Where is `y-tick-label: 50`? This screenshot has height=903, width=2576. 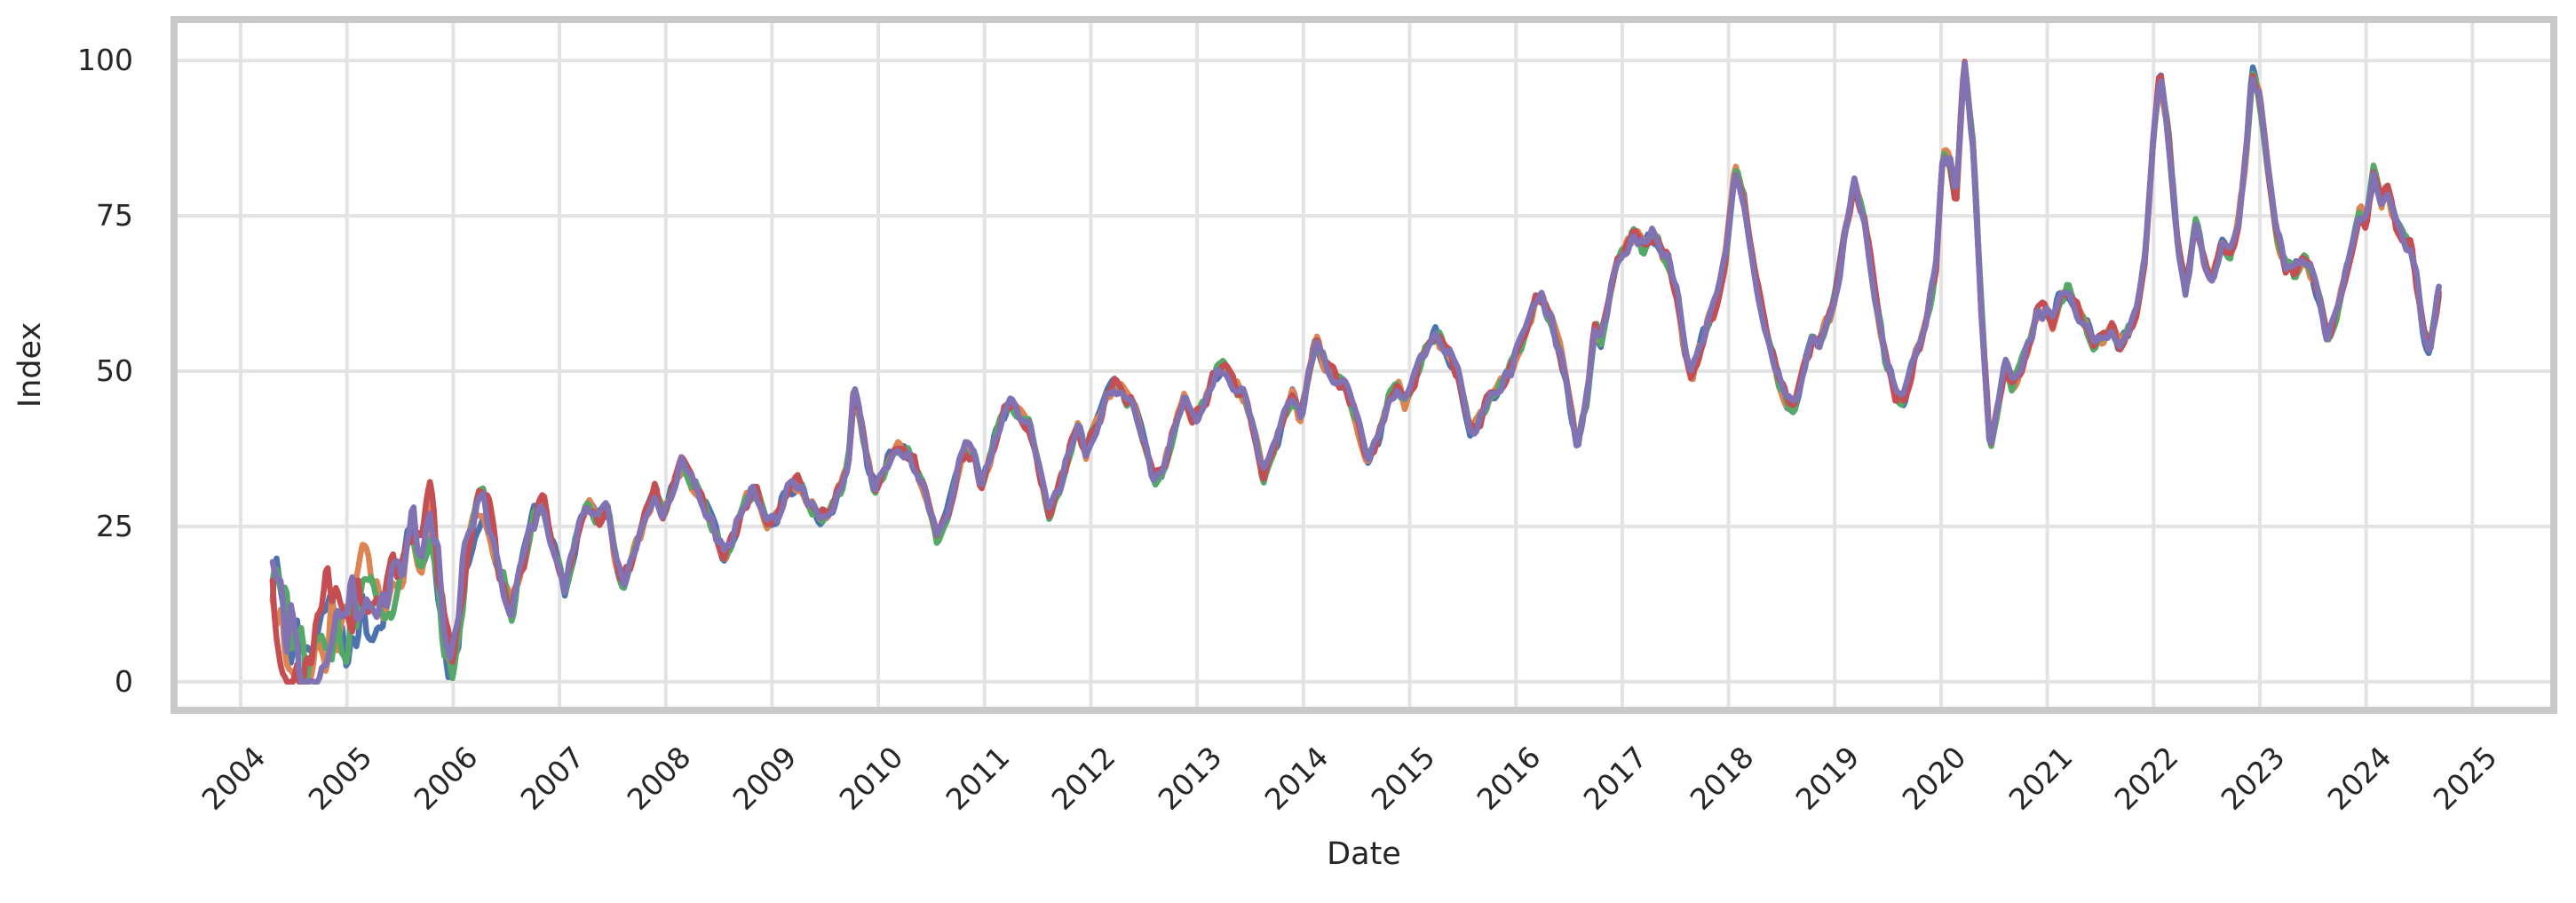
y-tick-label: 50 is located at coordinates (115, 370).